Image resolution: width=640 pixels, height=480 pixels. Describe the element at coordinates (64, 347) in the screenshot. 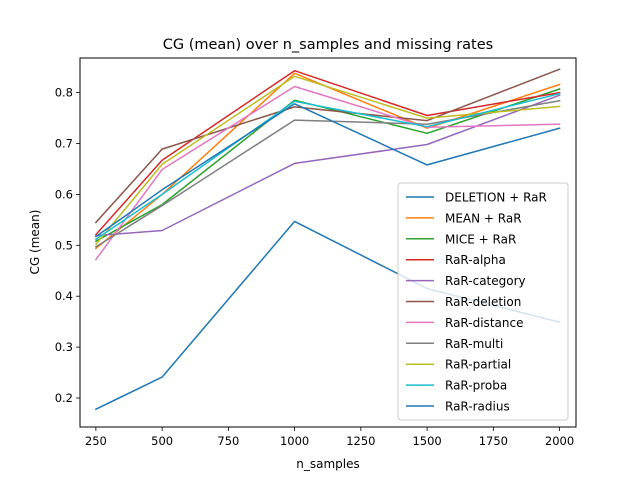

I see `y-tick-label-1: 0.3` at that location.